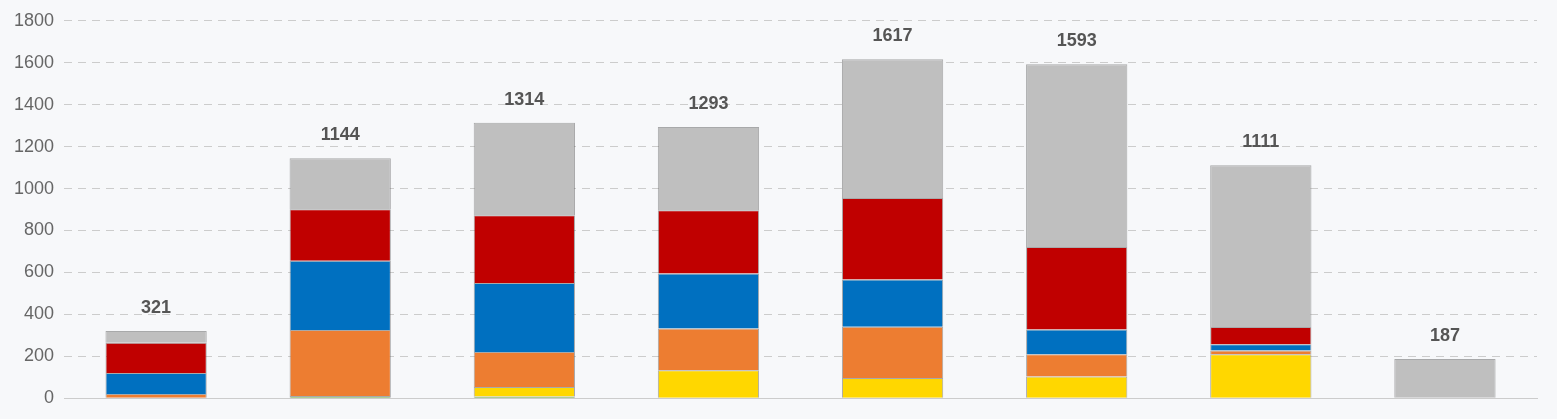 This screenshot has height=419, width=1557. I want to click on y-tick-label: 1600, so click(34, 61).